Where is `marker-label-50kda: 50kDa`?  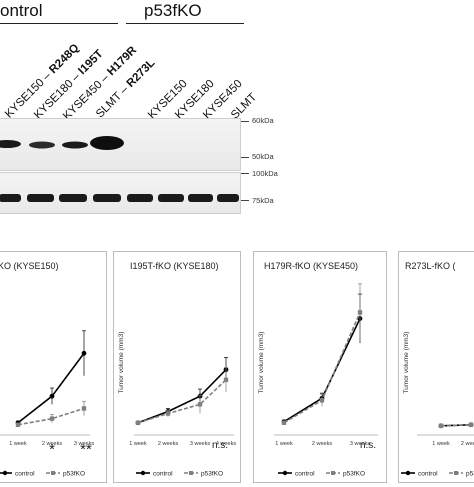
marker-label-50kda: 50kDa is located at coordinates (263, 156).